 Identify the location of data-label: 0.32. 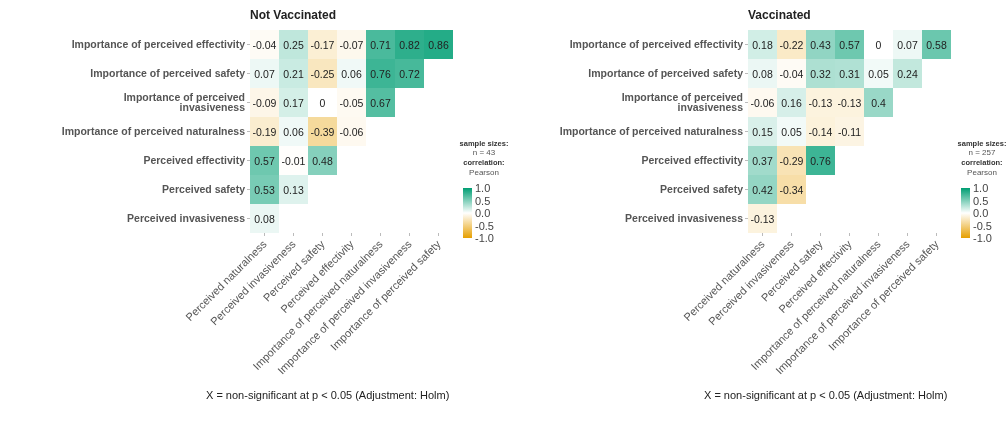
(820, 73).